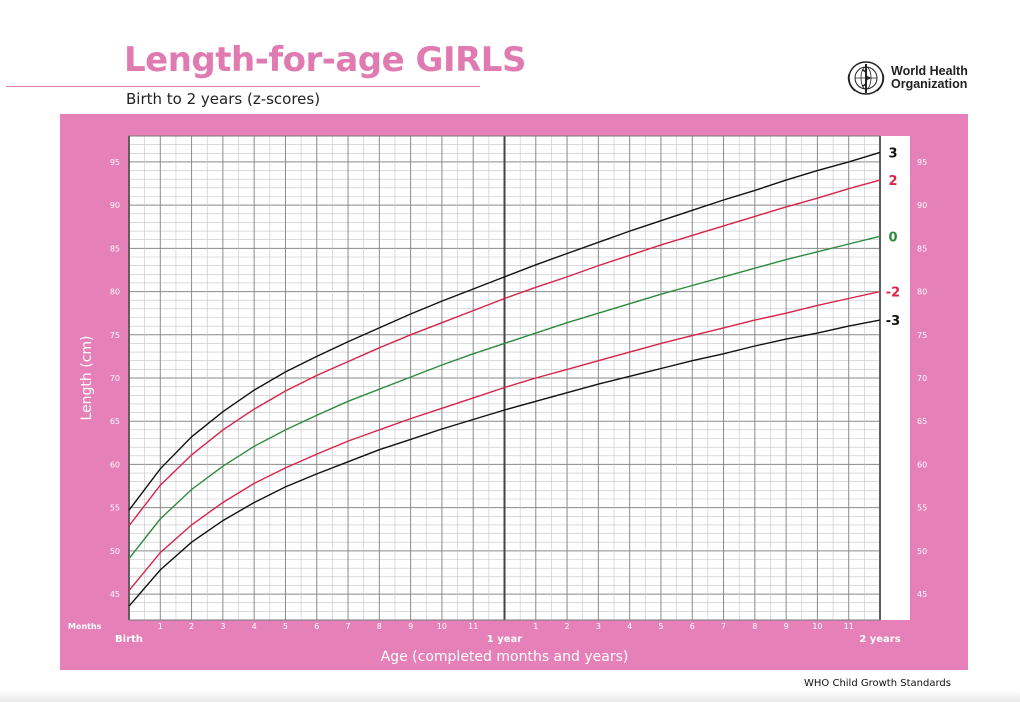 The height and width of the screenshot is (702, 1020). I want to click on y-tick-label-left: 65, so click(115, 421).